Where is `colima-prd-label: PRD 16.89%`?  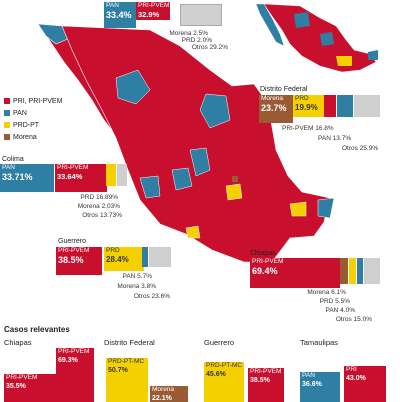 colima-prd-label: PRD 16.89% is located at coordinates (99, 197).